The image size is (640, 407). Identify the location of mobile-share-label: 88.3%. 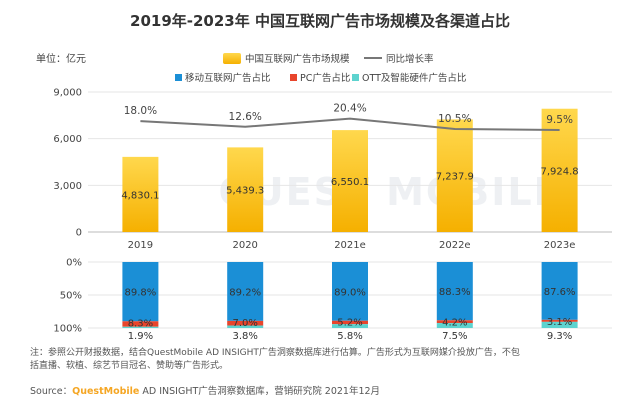
(455, 292).